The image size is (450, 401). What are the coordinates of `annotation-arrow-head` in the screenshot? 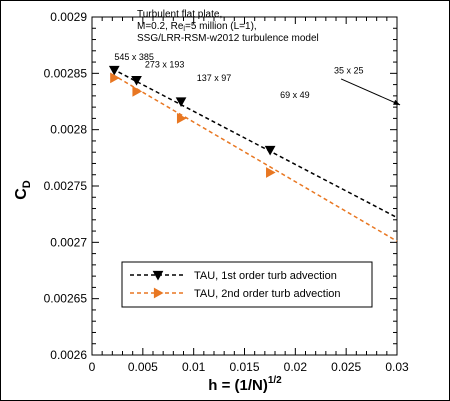 It's located at (397, 102).